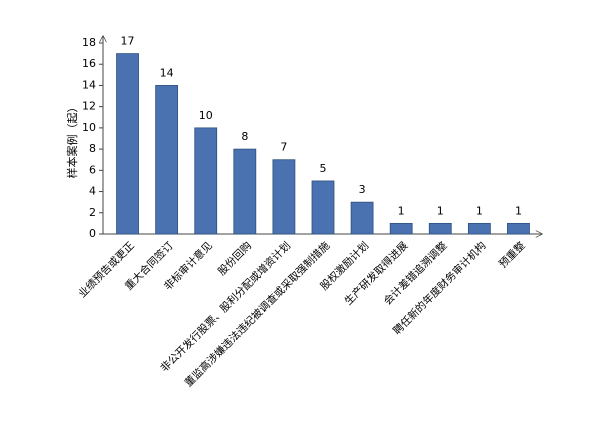  Describe the element at coordinates (244, 136) in the screenshot. I see `data-label: 8` at that location.